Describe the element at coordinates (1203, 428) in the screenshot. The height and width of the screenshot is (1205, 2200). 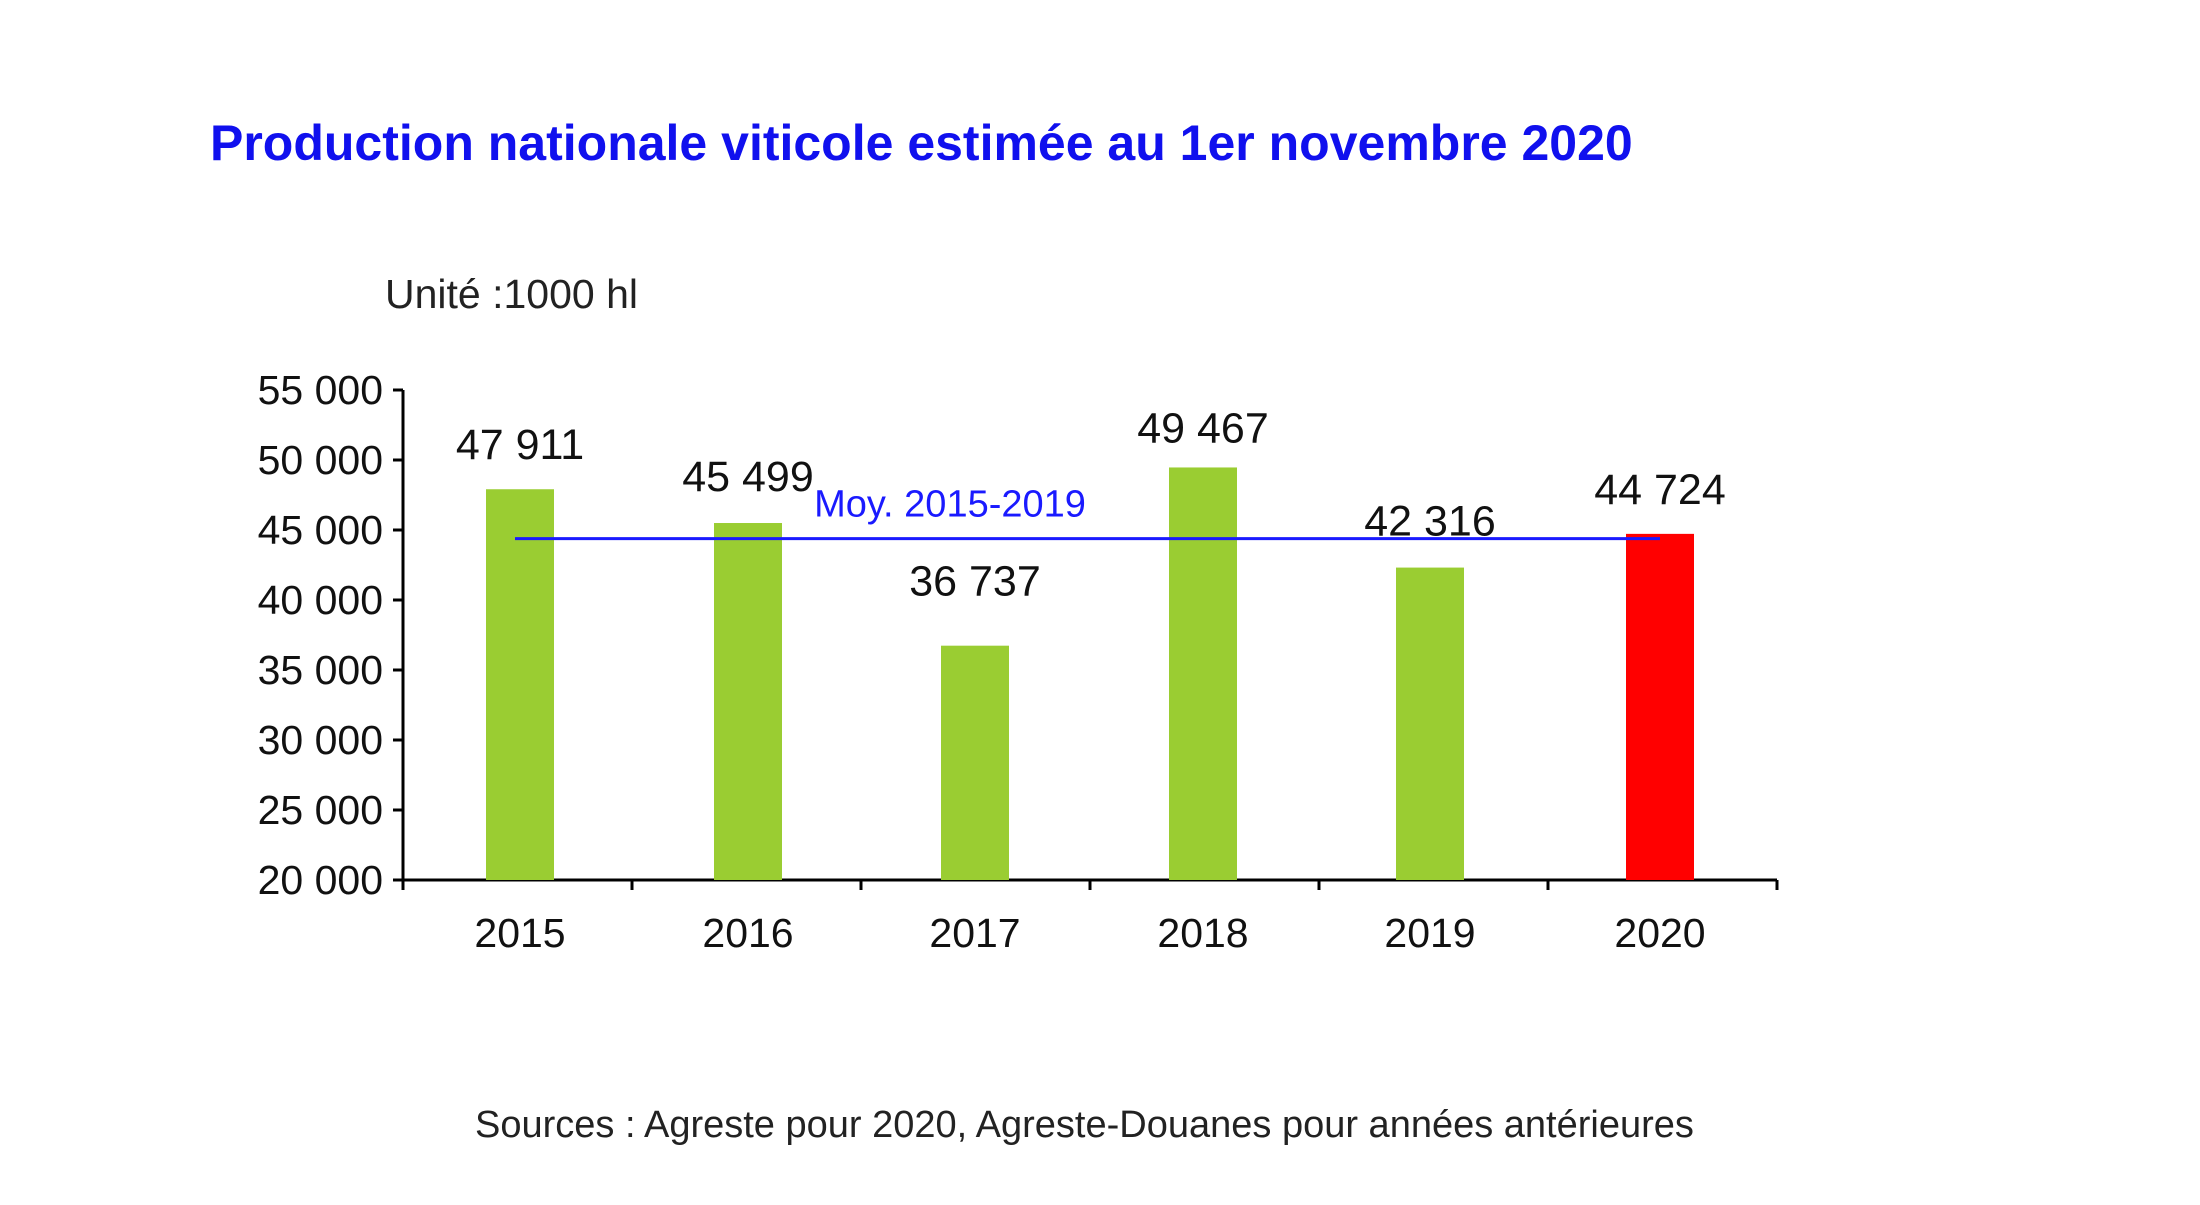
I see `data-label-2018: 49 467` at that location.